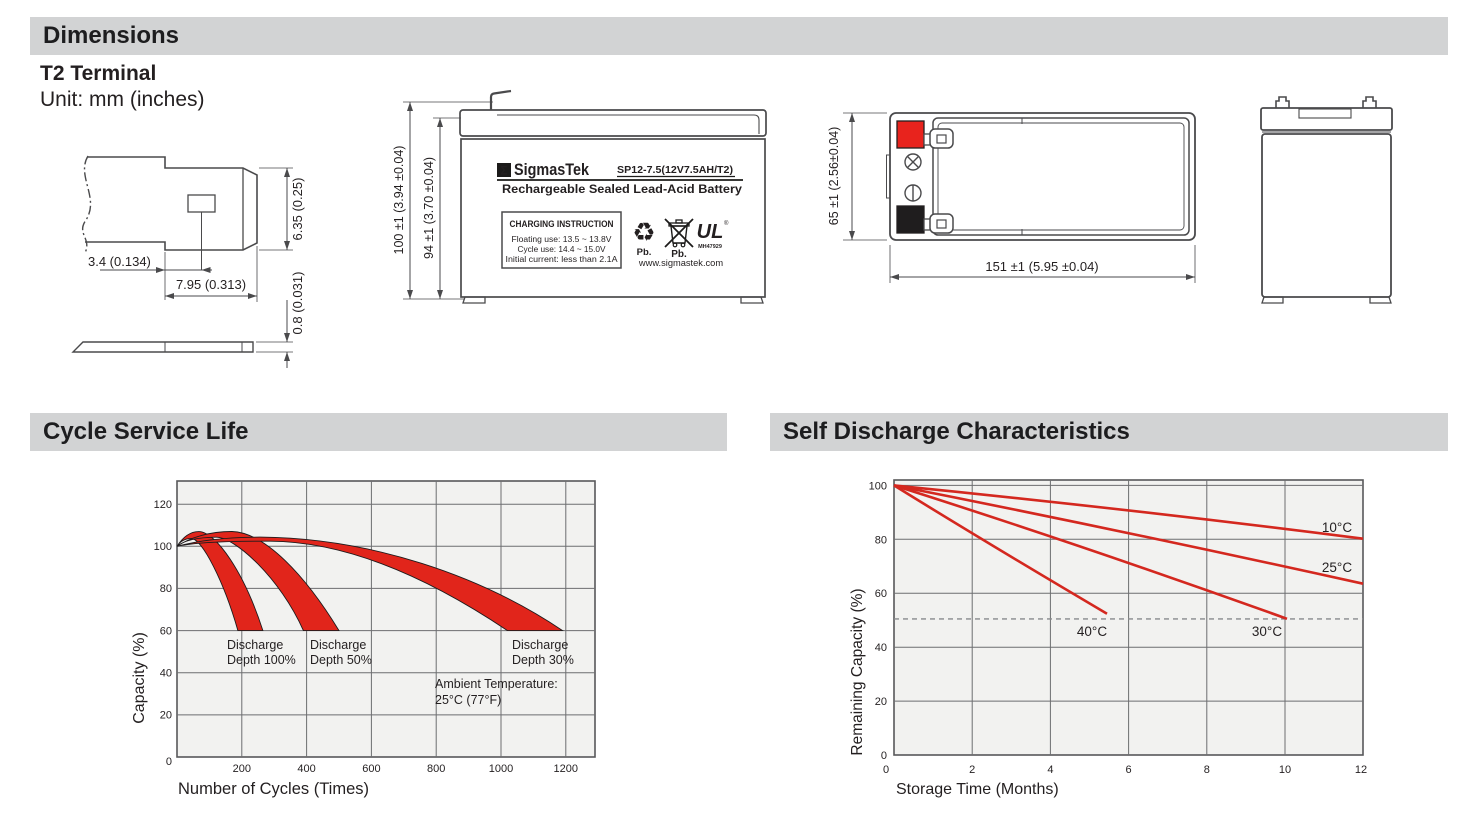 Image resolution: width=1478 pixels, height=835 pixels. I want to click on handle-recess, so click(1325, 113).